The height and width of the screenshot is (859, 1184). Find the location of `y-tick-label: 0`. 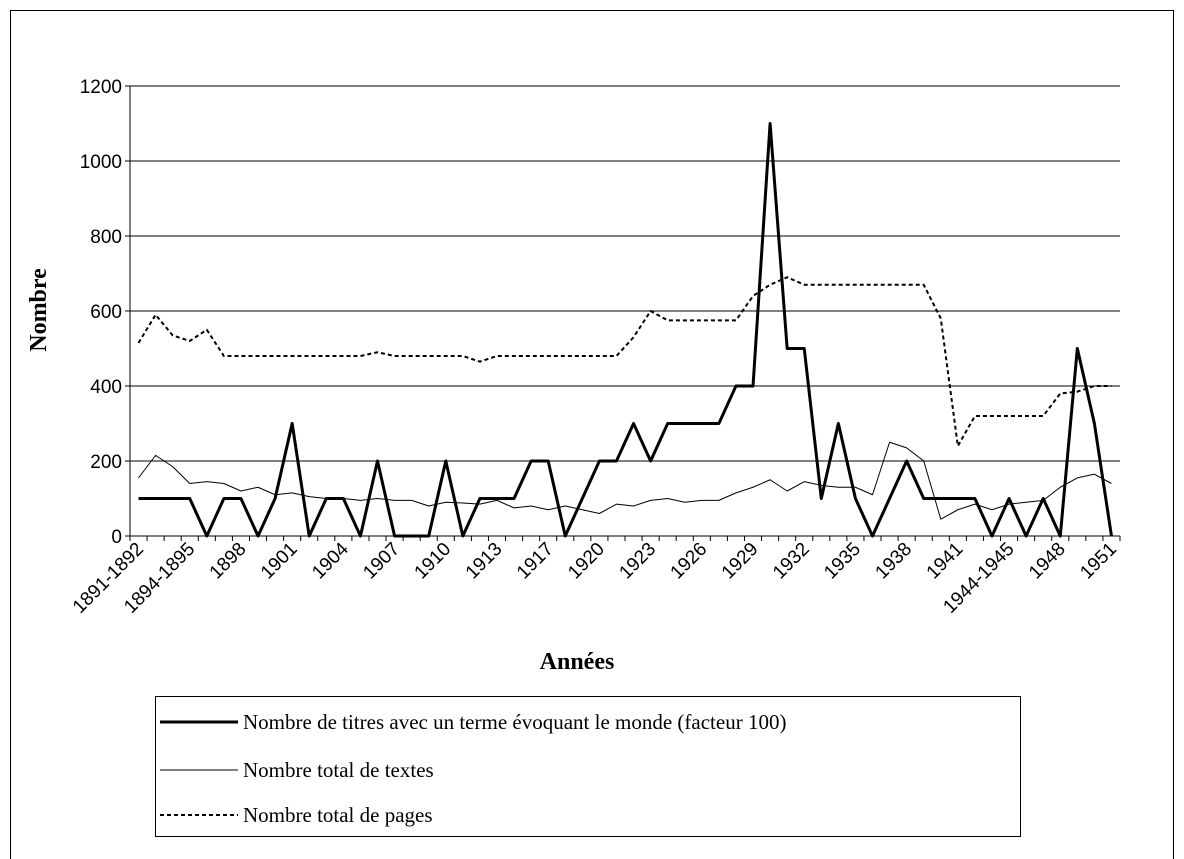

y-tick-label: 0 is located at coordinates (116, 537).